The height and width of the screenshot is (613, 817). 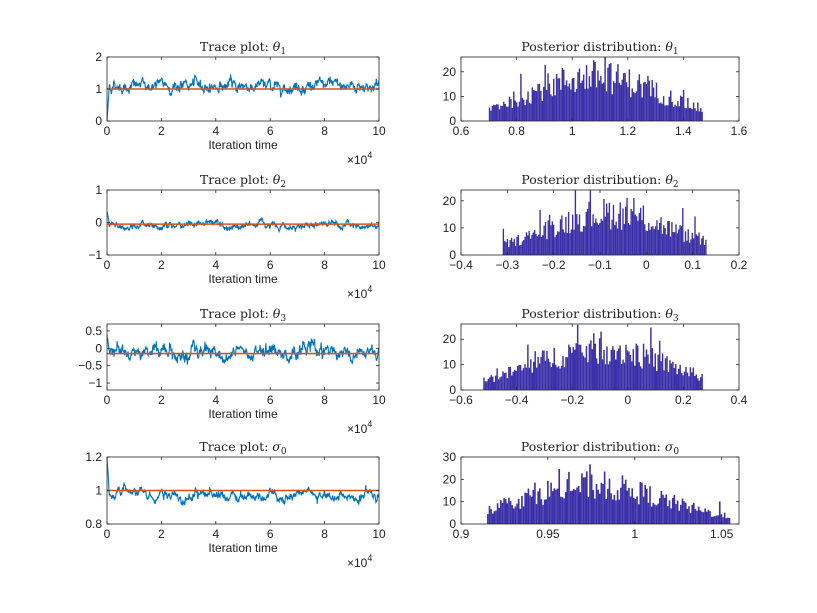 What do you see at coordinates (572, 131) in the screenshot?
I see `hist1-xtick-label: 1` at bounding box center [572, 131].